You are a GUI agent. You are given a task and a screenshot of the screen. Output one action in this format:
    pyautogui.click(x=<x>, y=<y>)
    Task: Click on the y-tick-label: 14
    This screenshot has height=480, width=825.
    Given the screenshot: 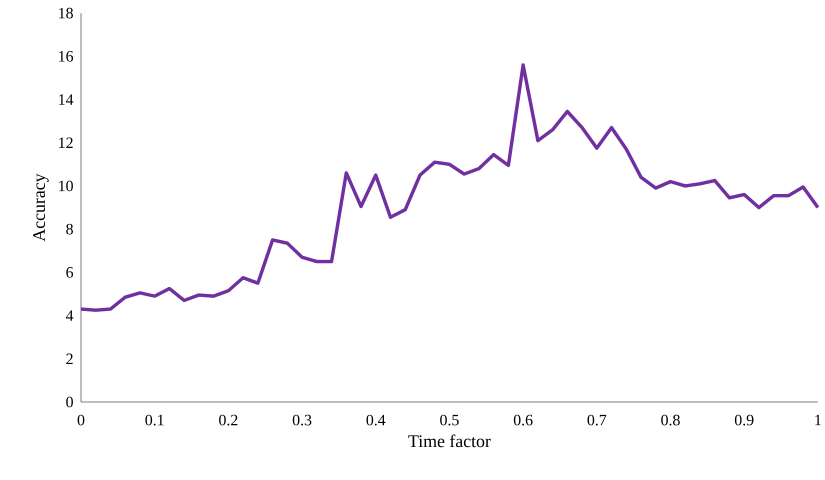 What is the action you would take?
    pyautogui.click(x=66, y=99)
    